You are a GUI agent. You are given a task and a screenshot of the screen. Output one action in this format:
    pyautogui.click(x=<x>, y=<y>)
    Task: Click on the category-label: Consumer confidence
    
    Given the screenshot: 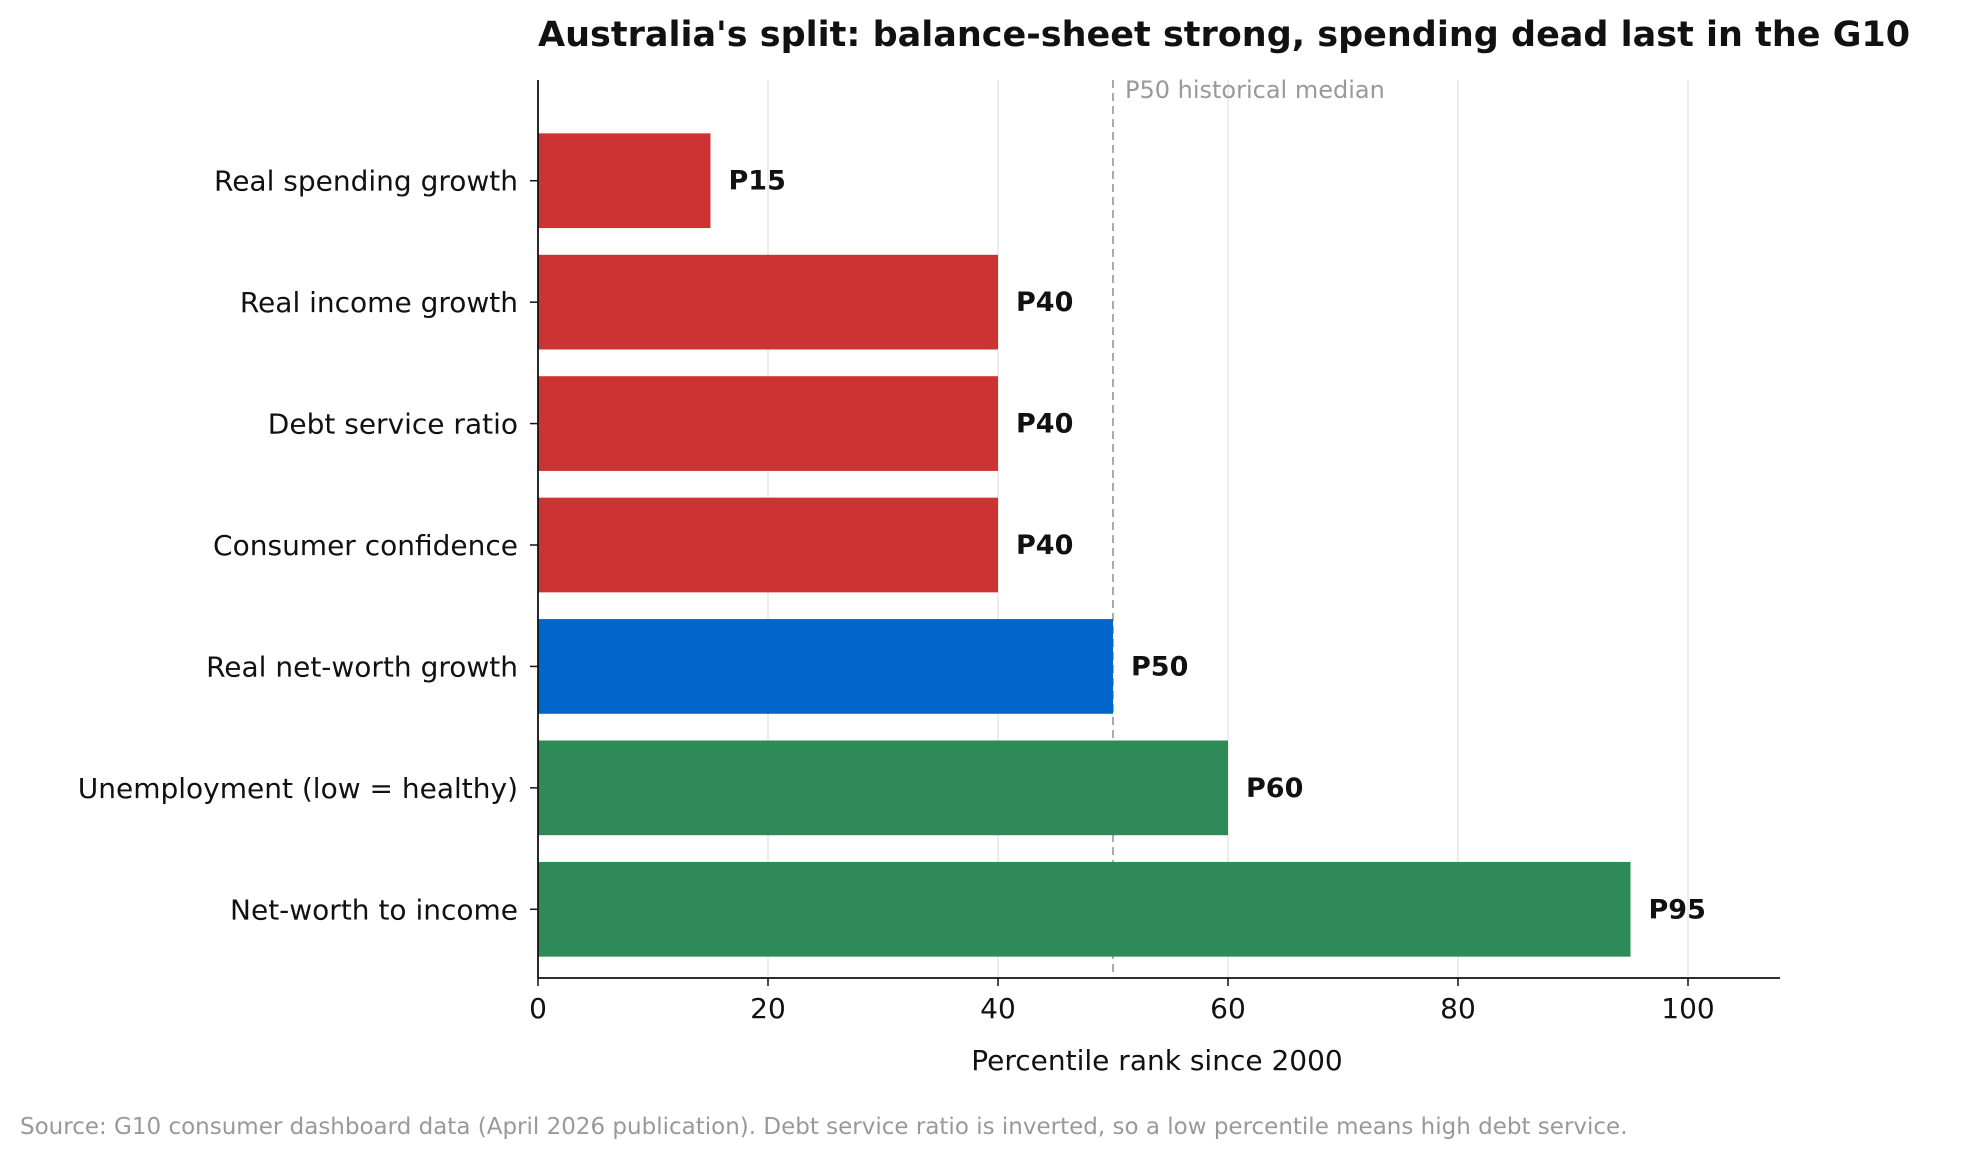 What is the action you would take?
    pyautogui.click(x=365, y=545)
    